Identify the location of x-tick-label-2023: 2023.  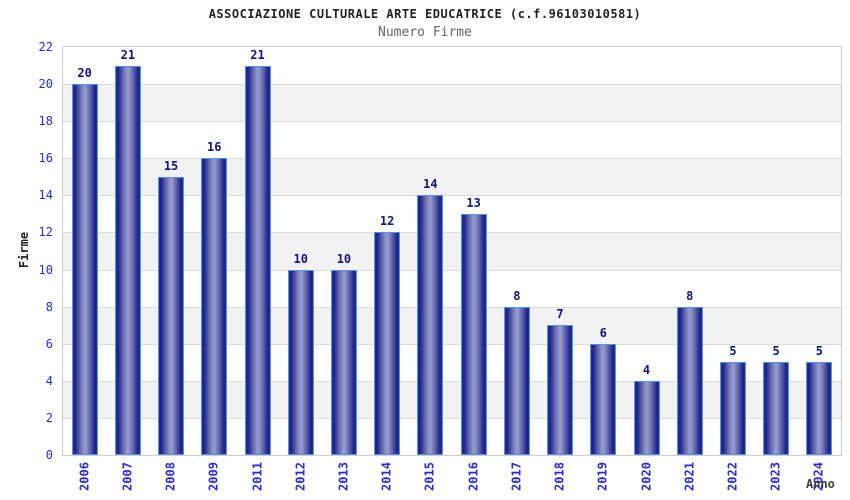
(775, 476).